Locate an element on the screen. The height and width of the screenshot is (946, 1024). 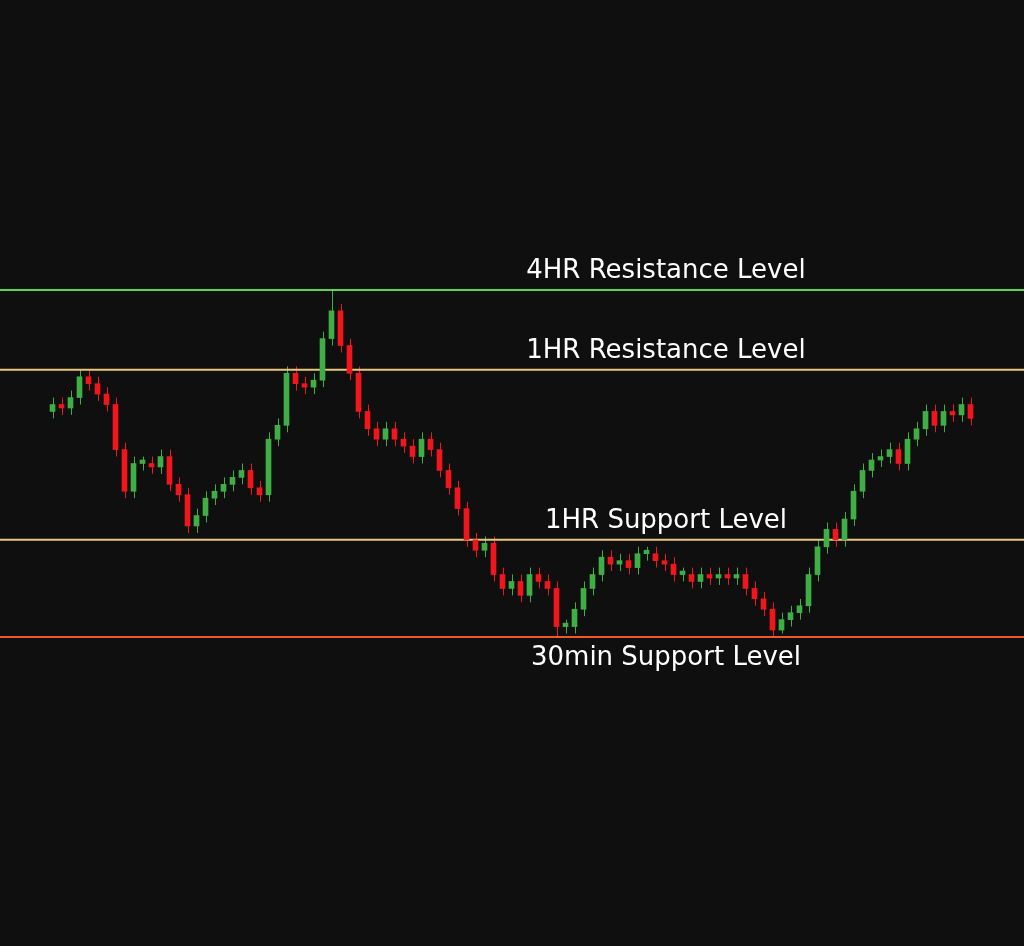
ref-line-label: 1HR Support Level is located at coordinates (666, 518).